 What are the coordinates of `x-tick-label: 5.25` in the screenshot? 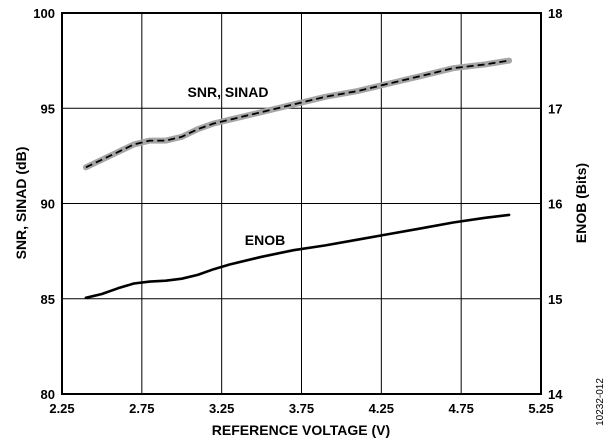 It's located at (540, 408).